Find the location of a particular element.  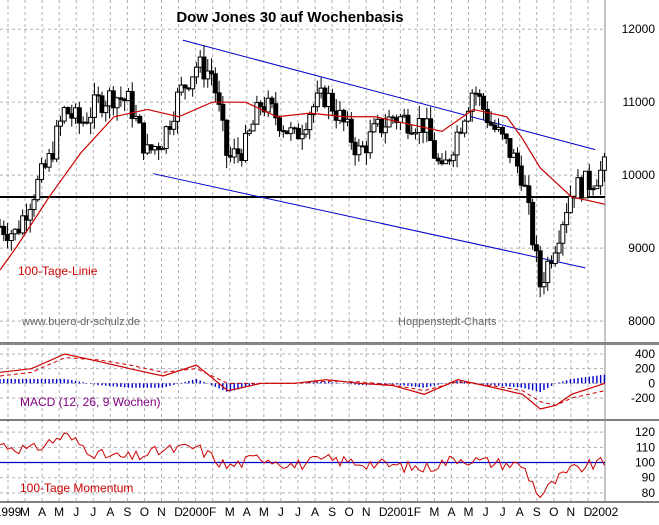

macd-y-tick: 400 is located at coordinates (645, 354).